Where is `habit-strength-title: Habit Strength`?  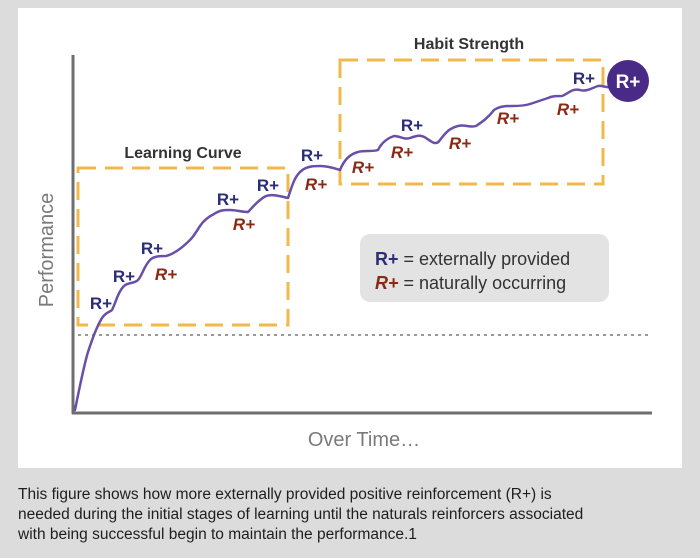
habit-strength-title: Habit Strength is located at coordinates (469, 44).